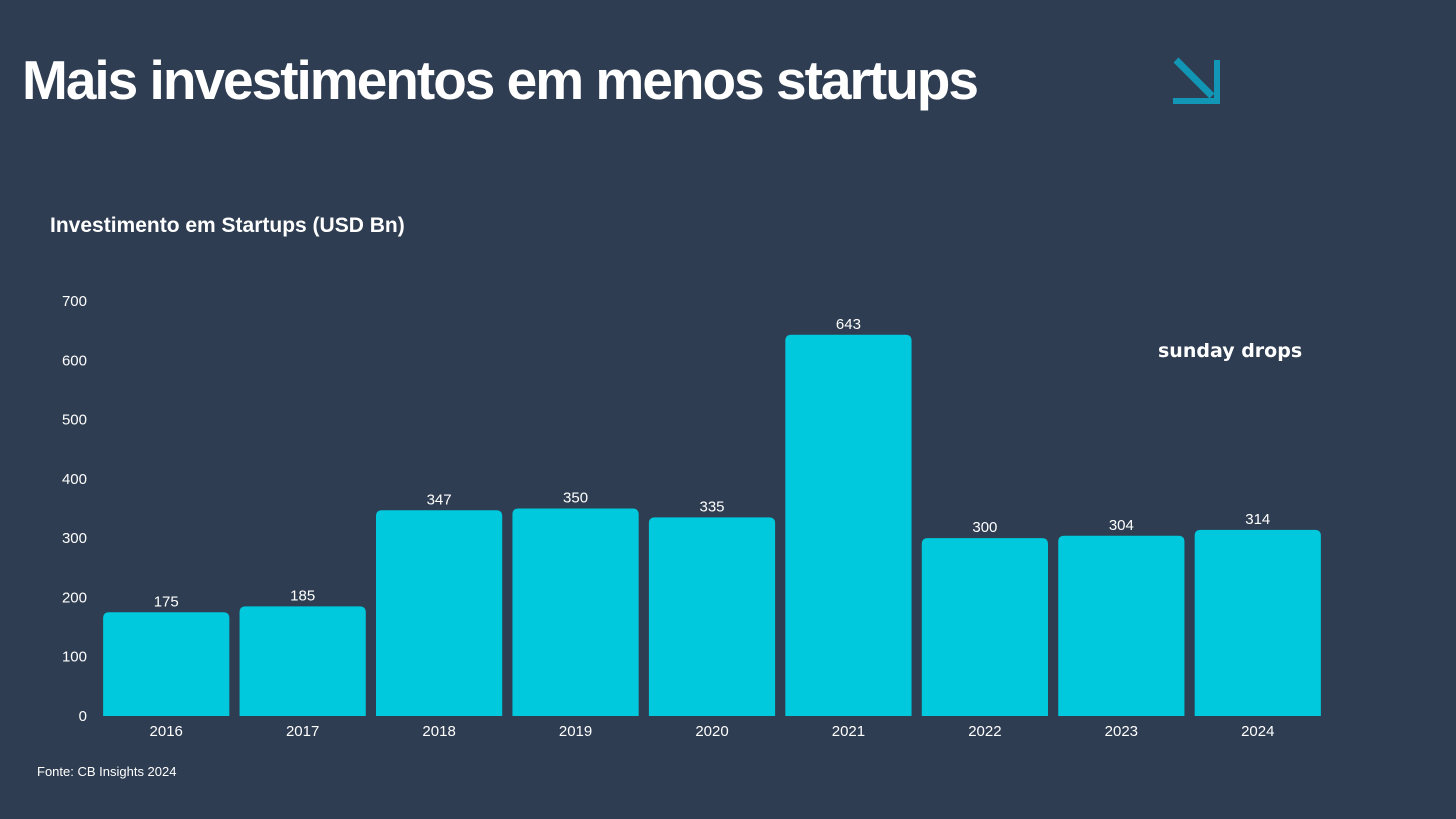 This screenshot has height=819, width=1456. I want to click on page-title: Mais investimentos em menos startups, so click(500, 80).